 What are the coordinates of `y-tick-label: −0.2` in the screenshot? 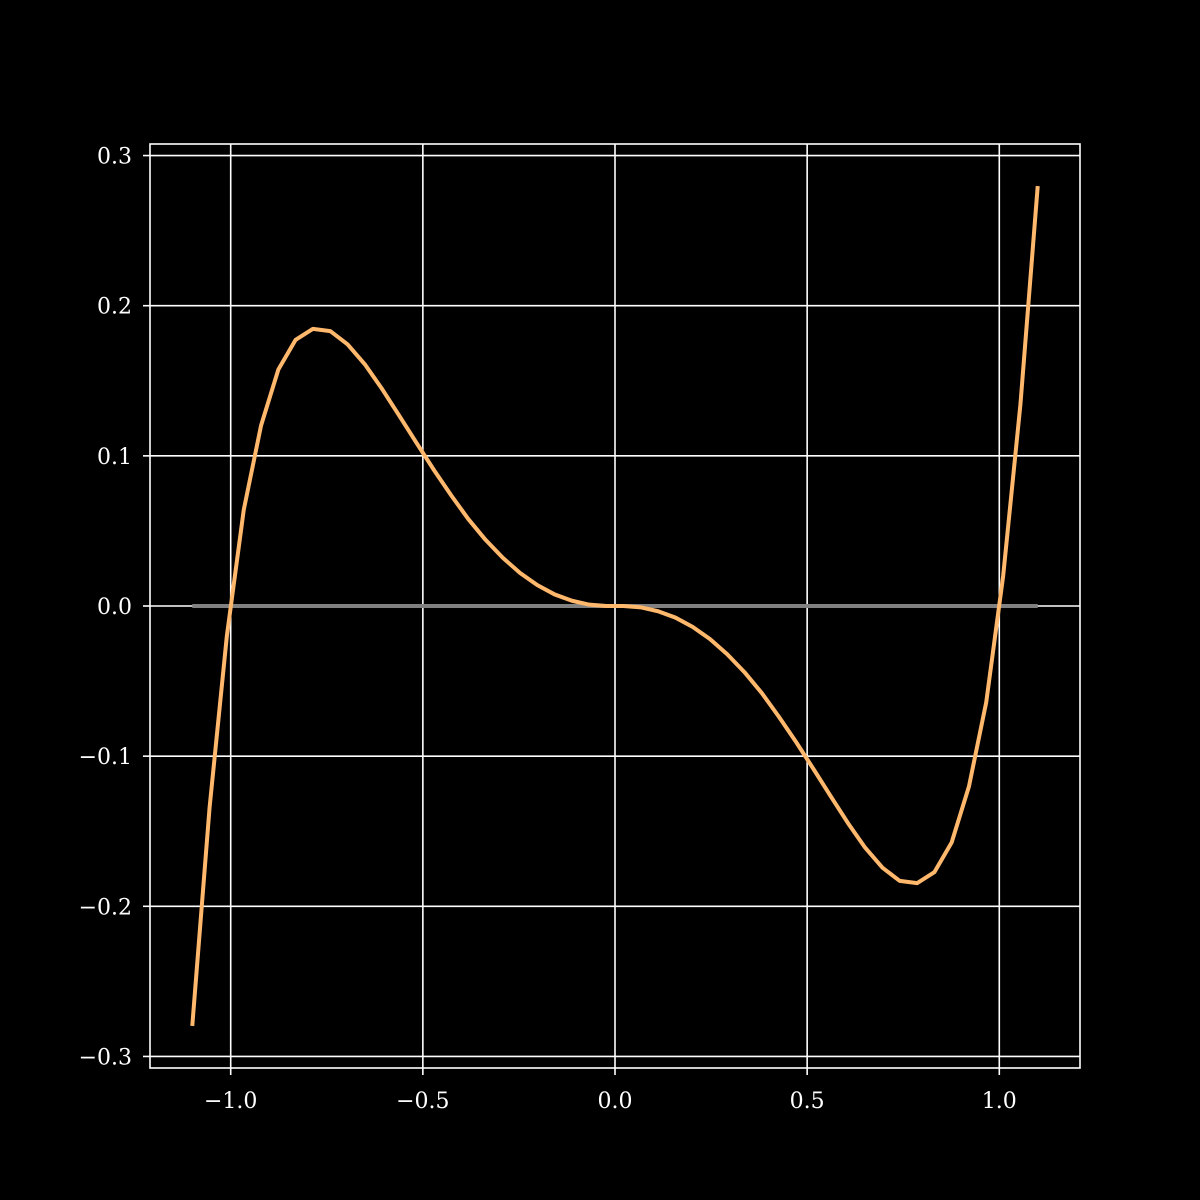 It's located at (105, 907).